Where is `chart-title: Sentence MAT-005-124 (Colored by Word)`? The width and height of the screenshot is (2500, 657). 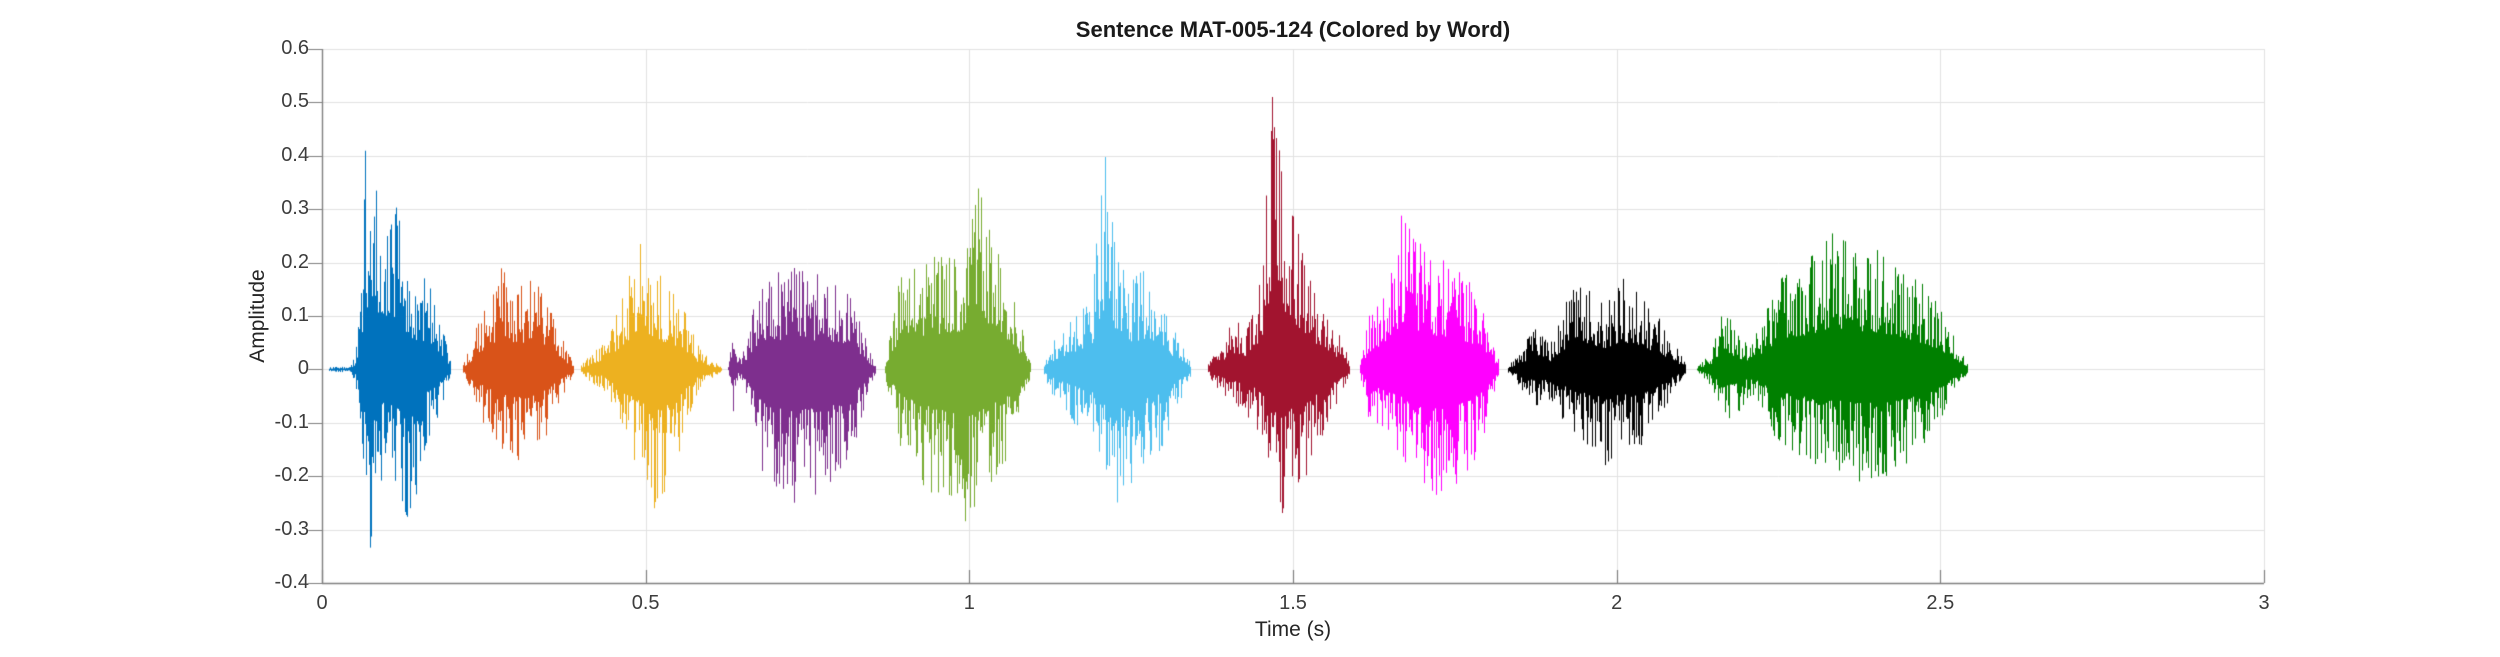
chart-title: Sentence MAT-005-124 (Colored by Word) is located at coordinates (1293, 29).